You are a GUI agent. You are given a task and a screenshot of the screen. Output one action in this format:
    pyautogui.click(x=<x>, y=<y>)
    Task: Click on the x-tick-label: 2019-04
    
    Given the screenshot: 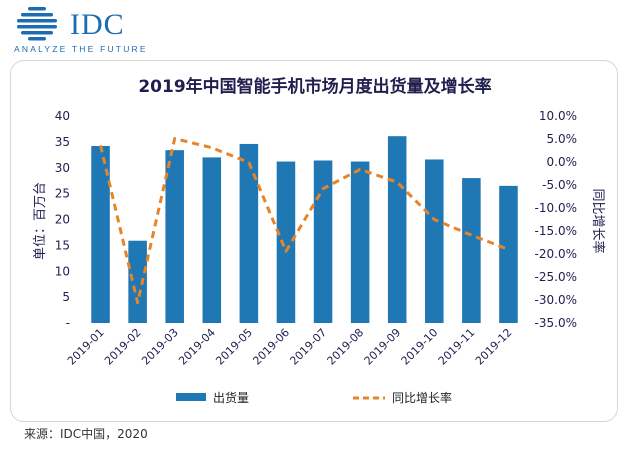 What is the action you would take?
    pyautogui.click(x=197, y=347)
    